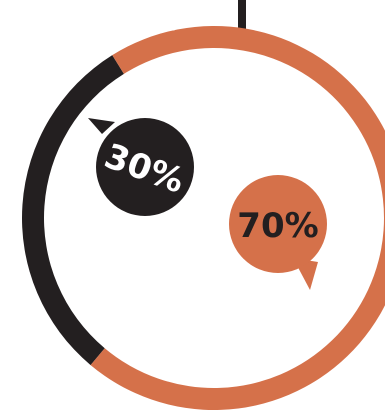 Image resolution: width=385 pixels, height=413 pixels. What do you see at coordinates (242, 21) in the screenshot?
I see `connector-line` at bounding box center [242, 21].